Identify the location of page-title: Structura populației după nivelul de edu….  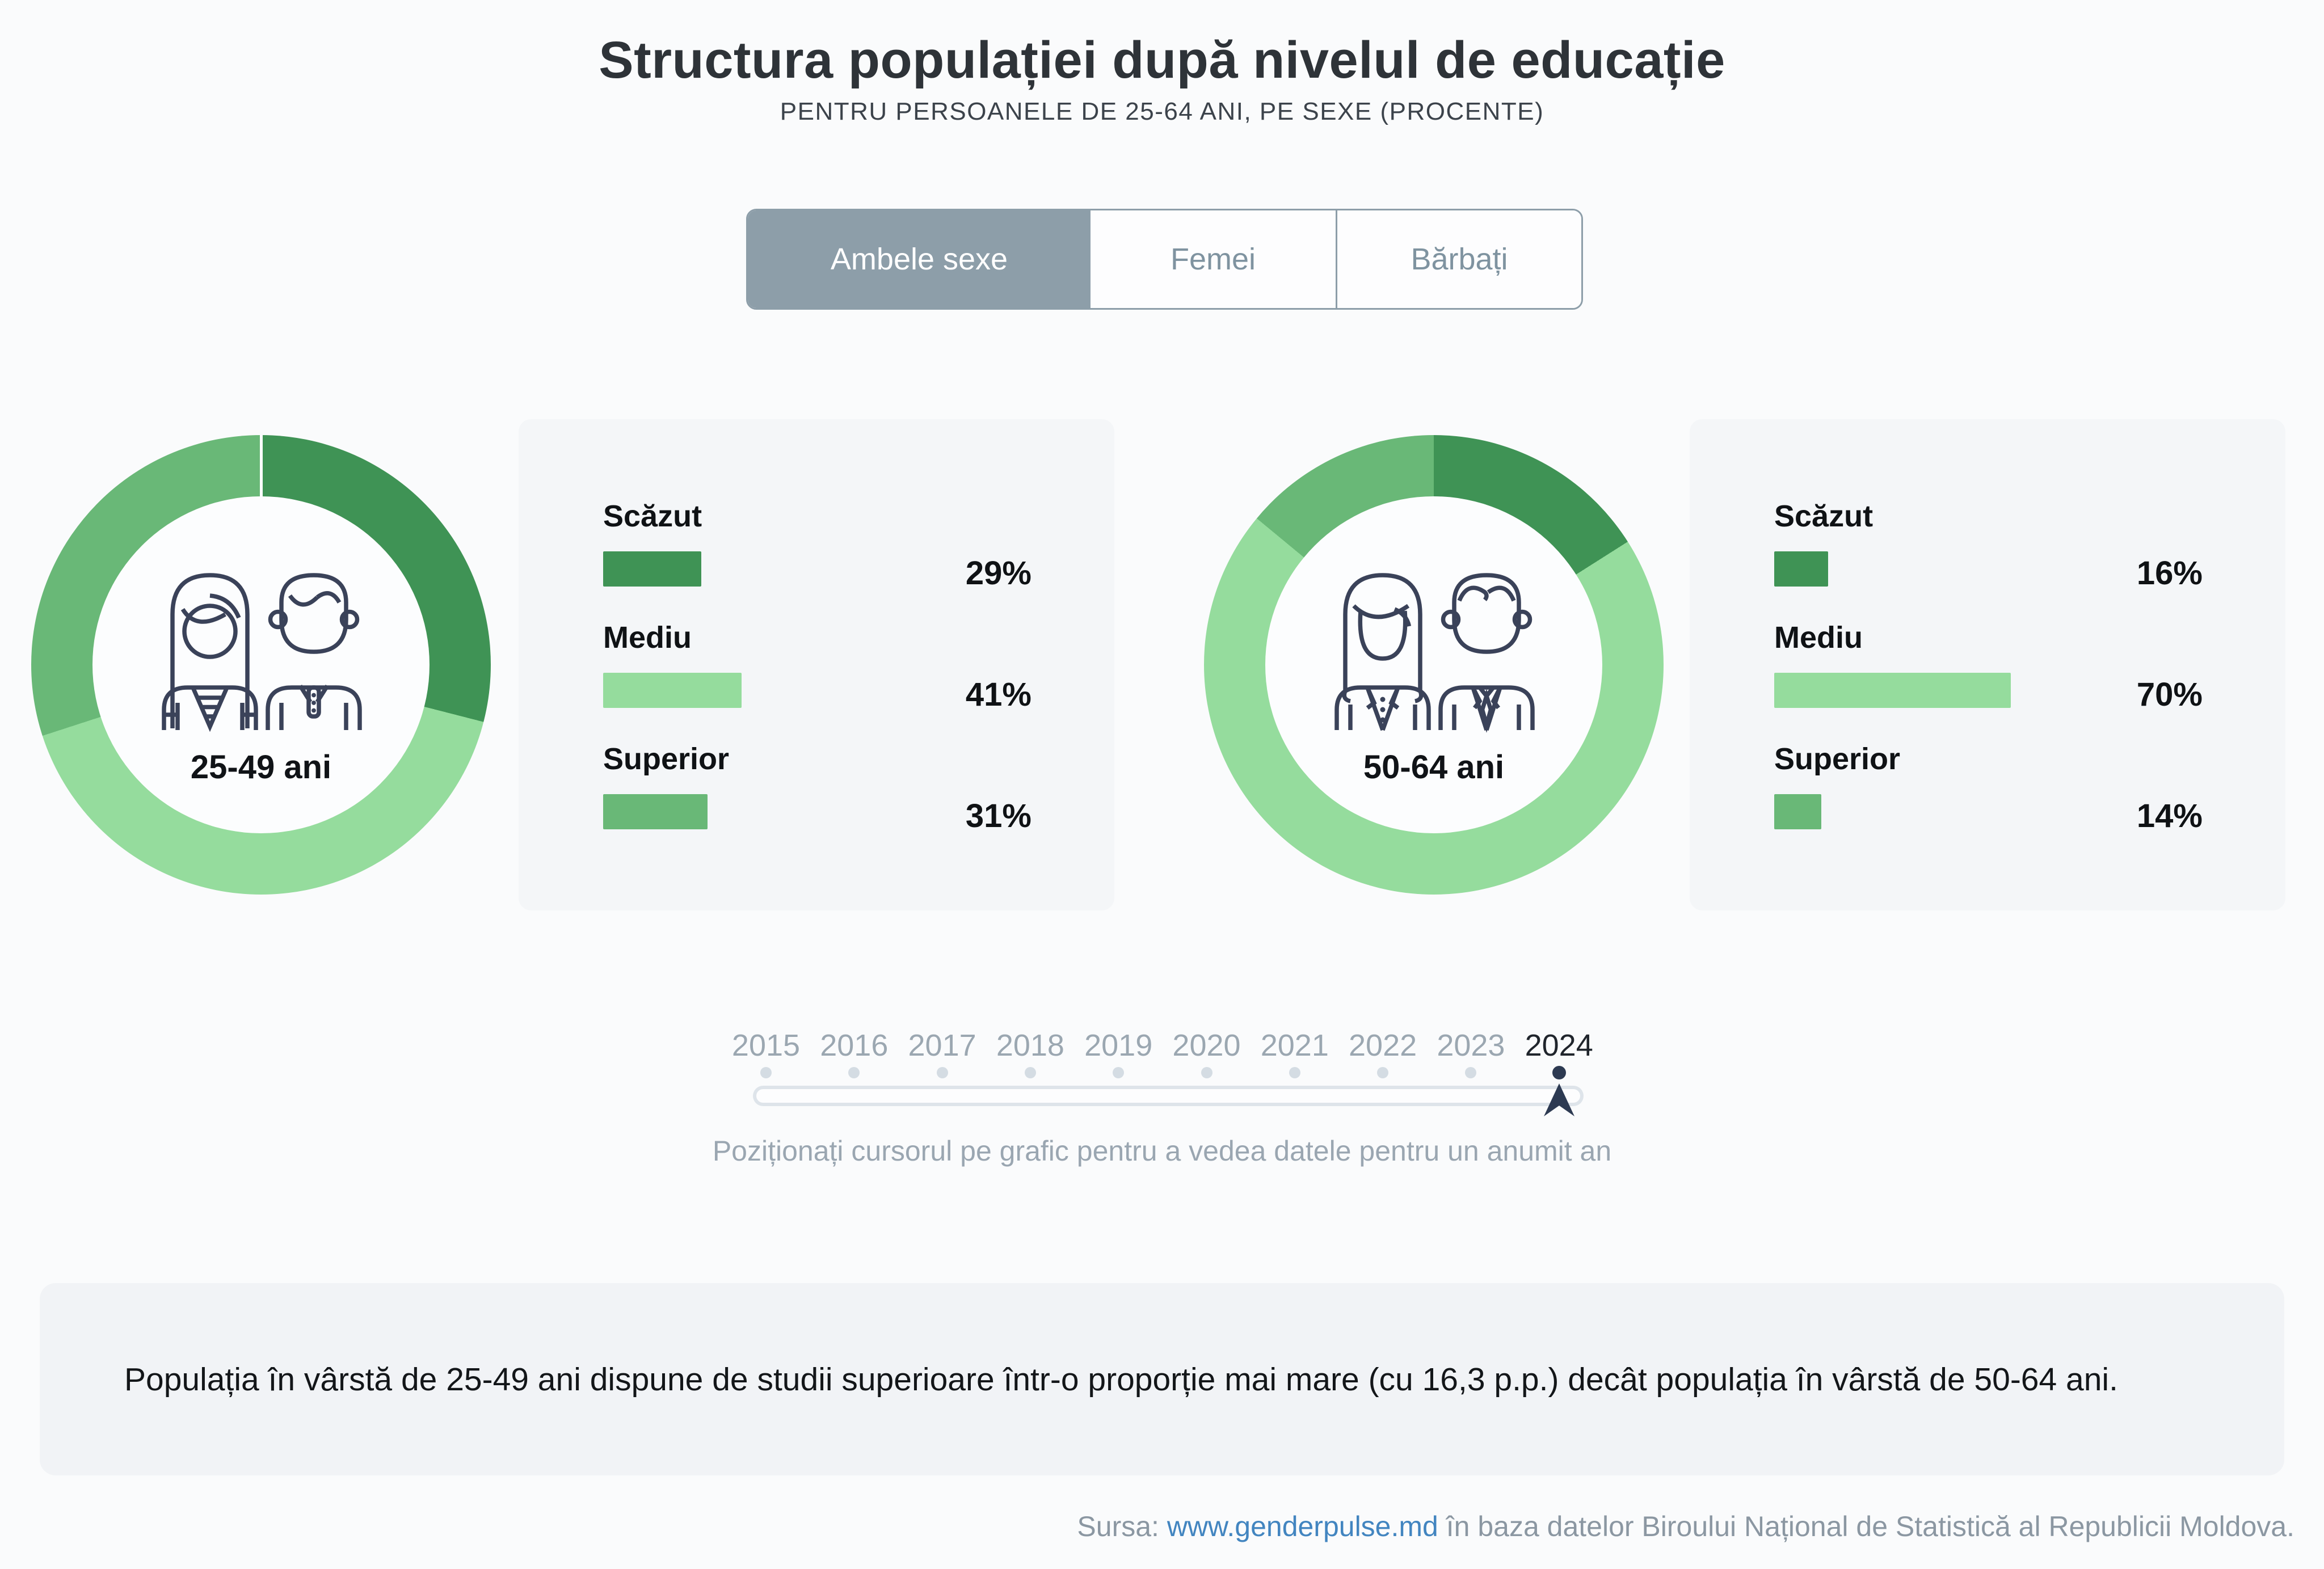
(1162, 60).